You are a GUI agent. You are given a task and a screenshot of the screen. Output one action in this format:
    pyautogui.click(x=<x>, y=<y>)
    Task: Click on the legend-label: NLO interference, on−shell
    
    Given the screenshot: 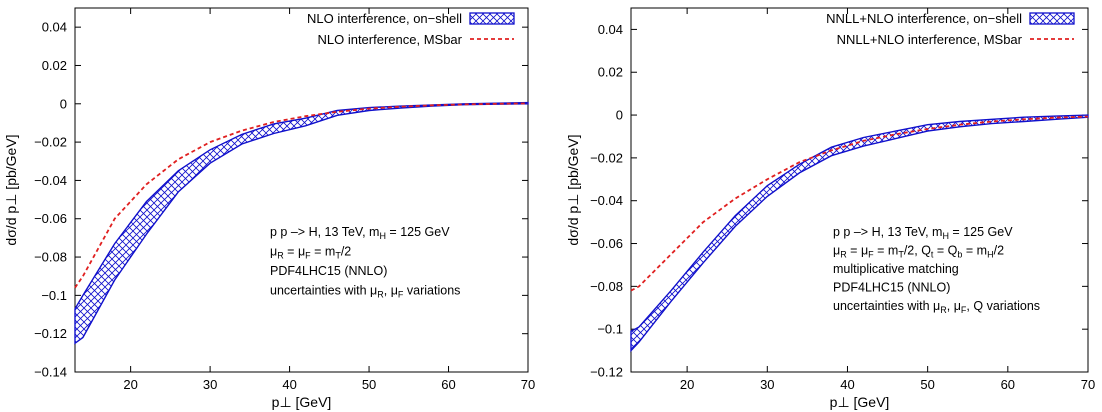 What is the action you would take?
    pyautogui.click(x=384, y=18)
    